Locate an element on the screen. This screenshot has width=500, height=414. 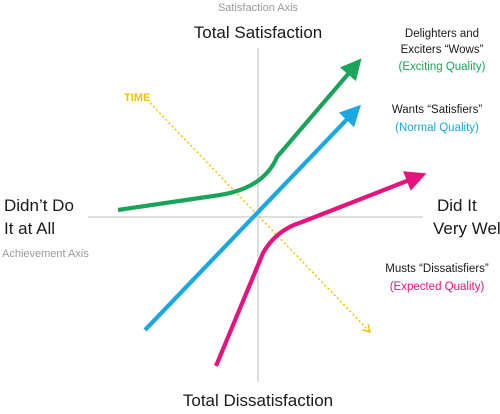
right-label-line-1: Did It is located at coordinates (457, 205).